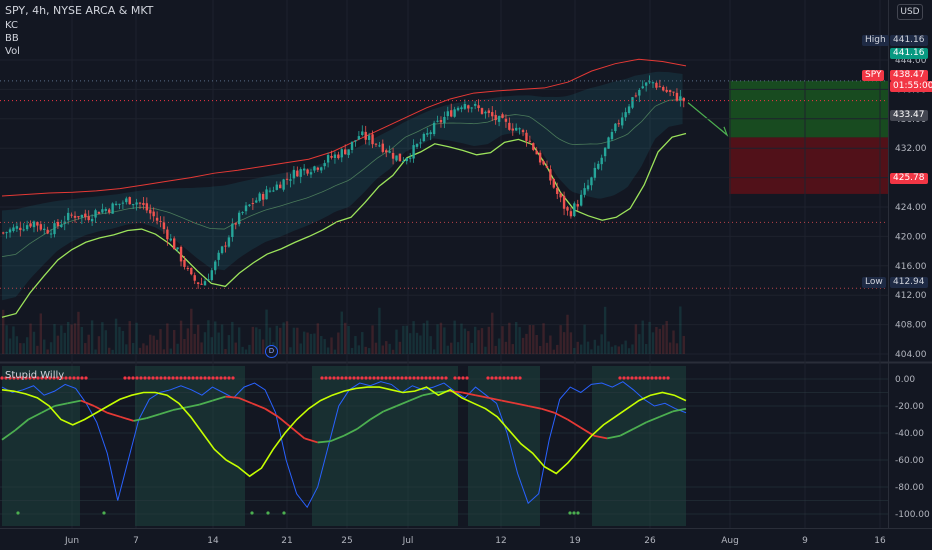 Image resolution: width=932 pixels, height=550 pixels. What do you see at coordinates (12, 51) in the screenshot?
I see `indicator-vol-label: Vol` at bounding box center [12, 51].